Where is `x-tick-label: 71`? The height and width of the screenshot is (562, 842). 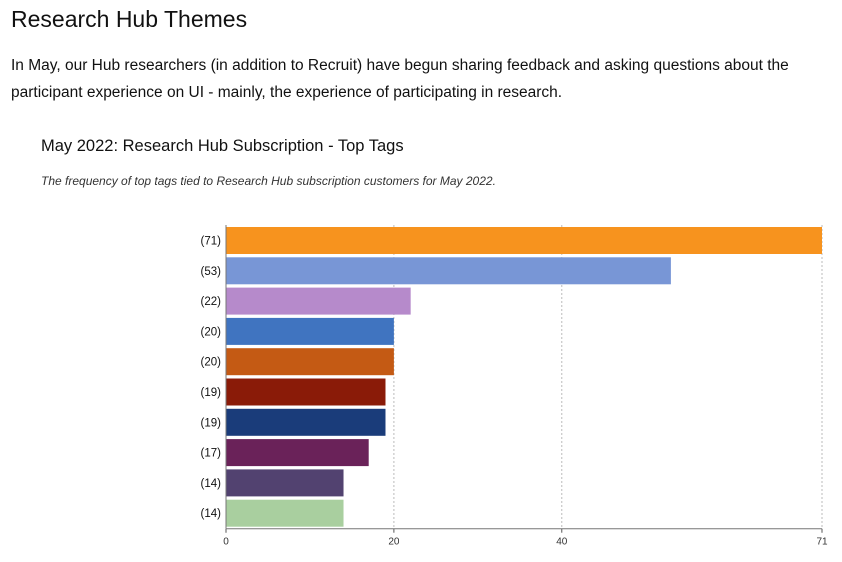 x-tick-label: 71 is located at coordinates (822, 542).